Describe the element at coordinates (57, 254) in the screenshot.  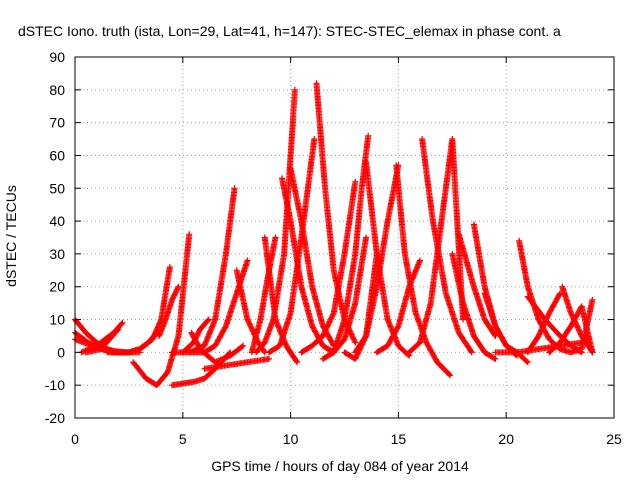
I see `y-tick-label: 30` at that location.